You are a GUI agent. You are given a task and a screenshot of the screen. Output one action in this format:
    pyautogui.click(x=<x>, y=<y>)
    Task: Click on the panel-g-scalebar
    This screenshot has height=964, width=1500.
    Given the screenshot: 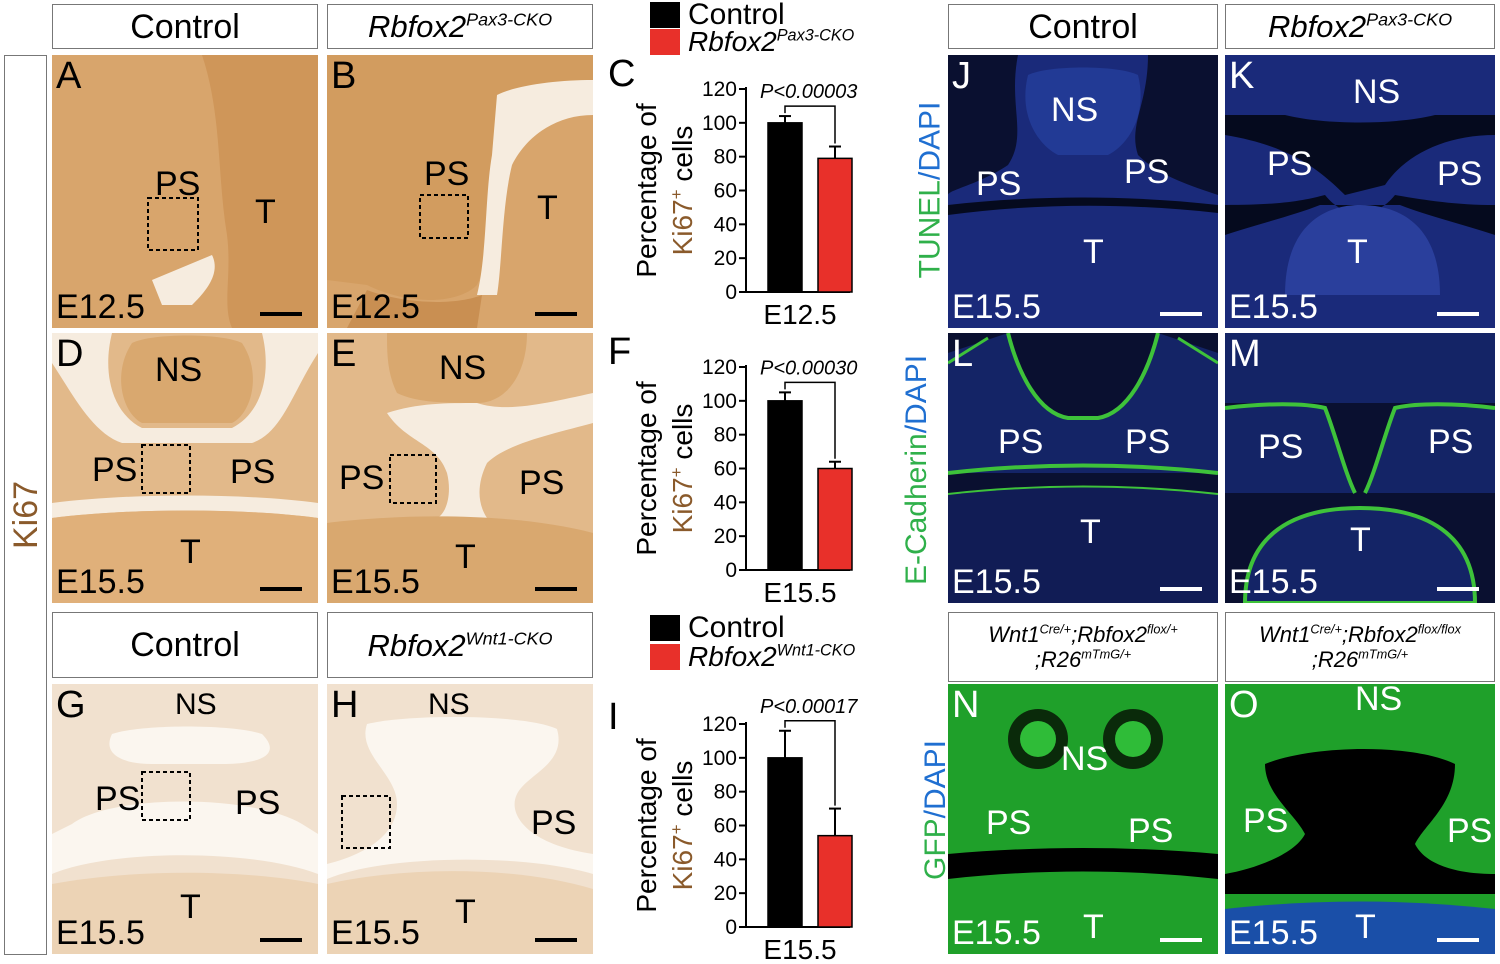 What is the action you would take?
    pyautogui.click(x=281, y=940)
    